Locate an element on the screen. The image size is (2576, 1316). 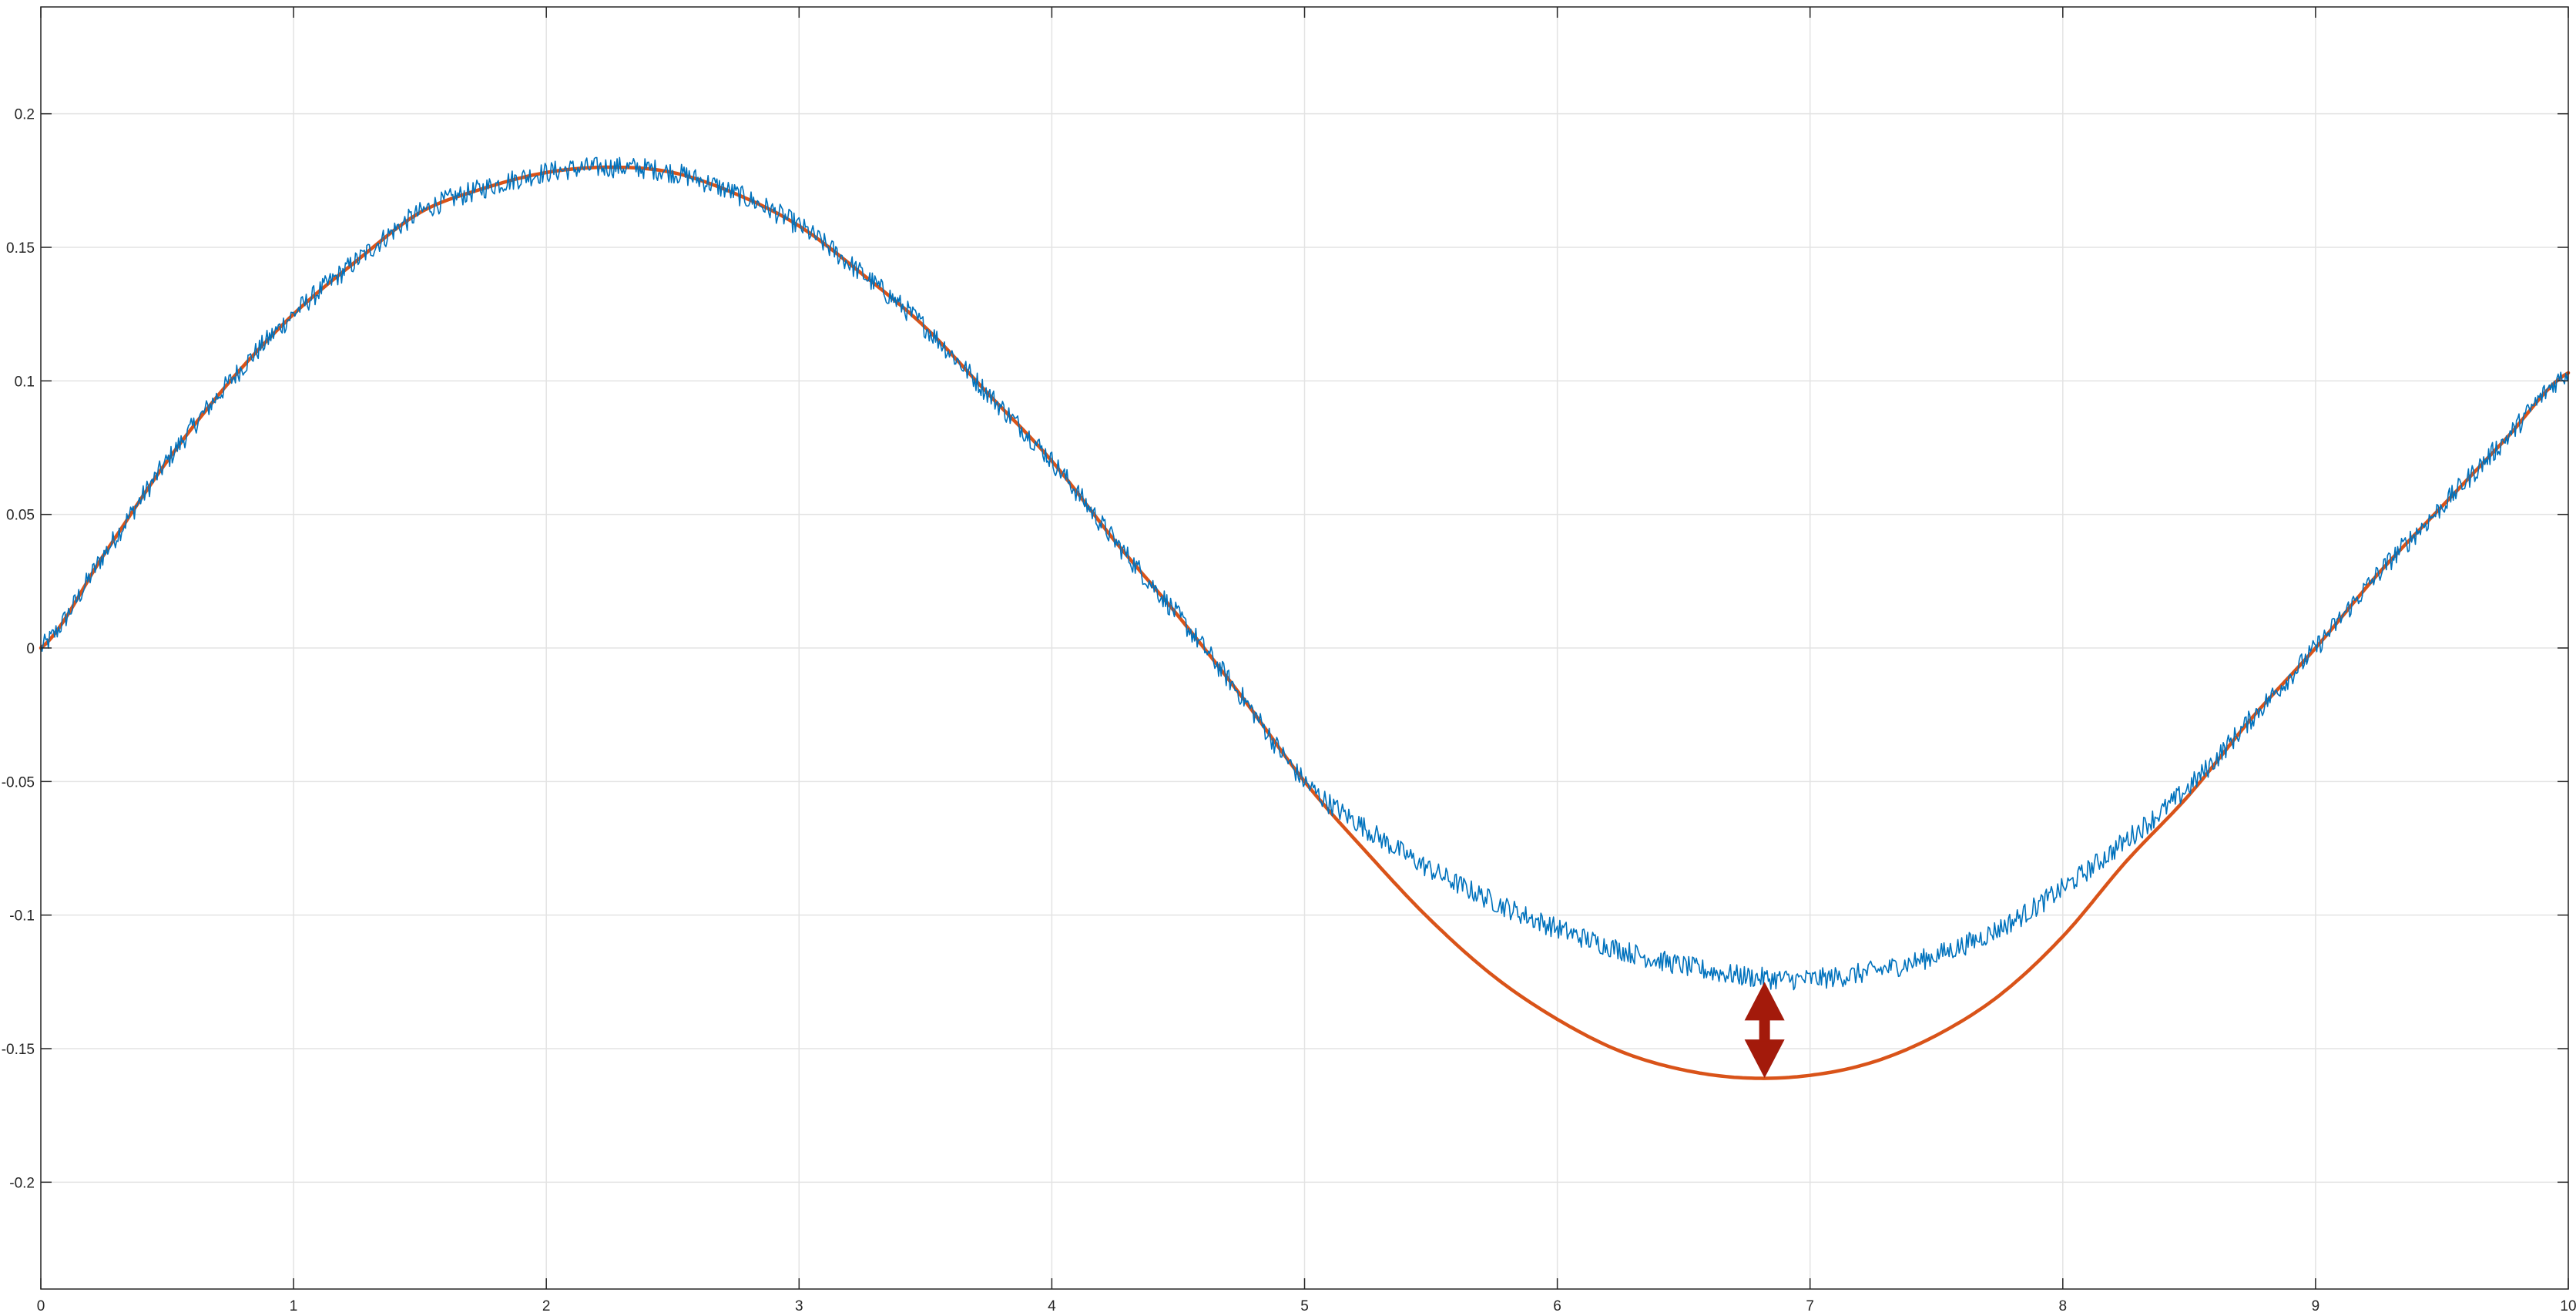
annotation-layer is located at coordinates (1764, 1030).